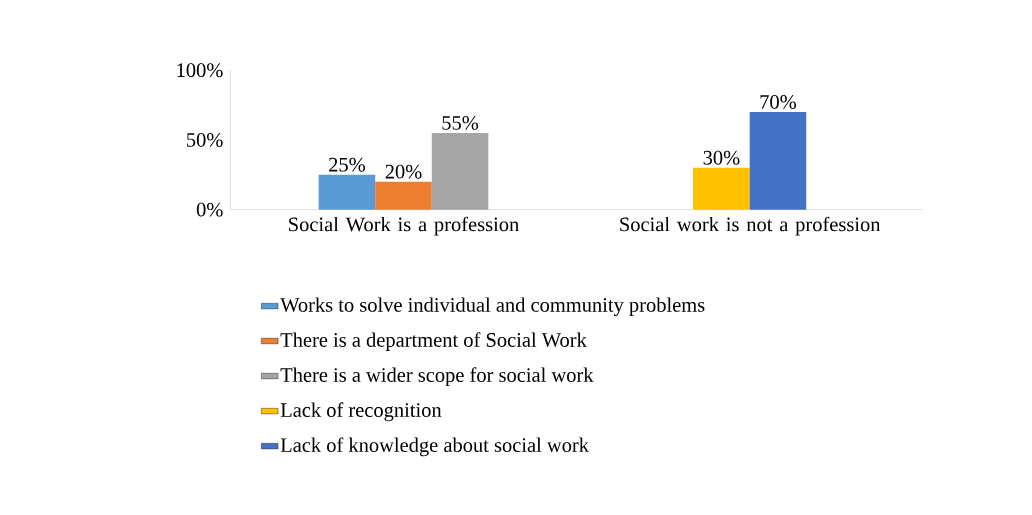 The image size is (1032, 515). What do you see at coordinates (361, 412) in the screenshot?
I see `legend-label: Lack of recognition` at bounding box center [361, 412].